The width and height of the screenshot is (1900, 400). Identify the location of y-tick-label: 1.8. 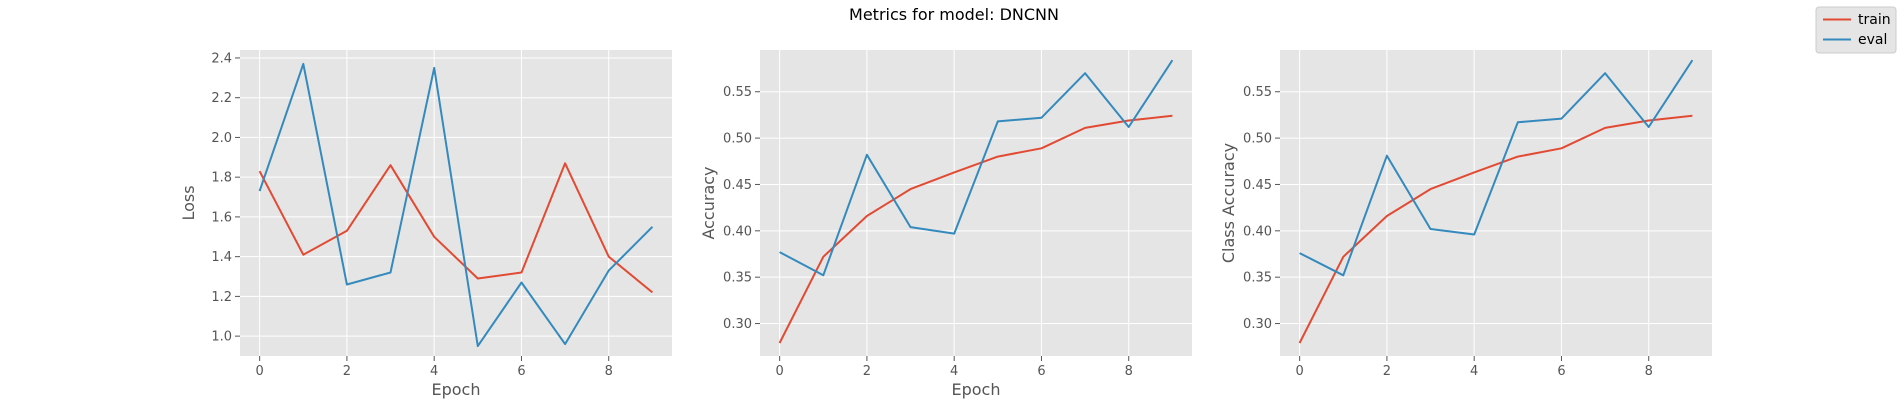
(221, 178).